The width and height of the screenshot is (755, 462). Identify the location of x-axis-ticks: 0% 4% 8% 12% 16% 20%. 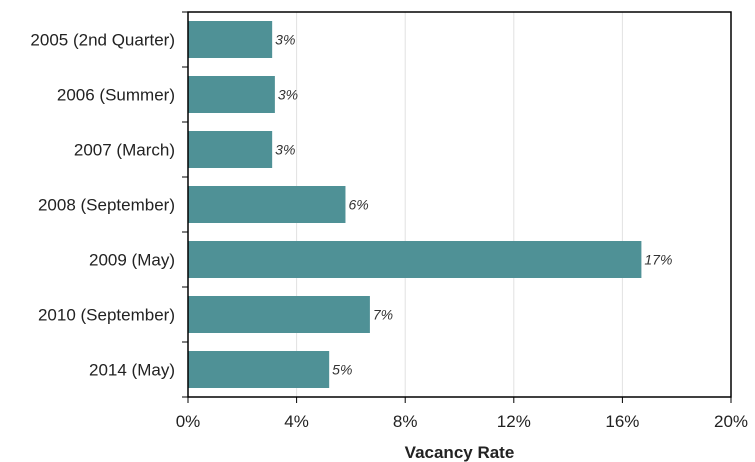
(462, 414).